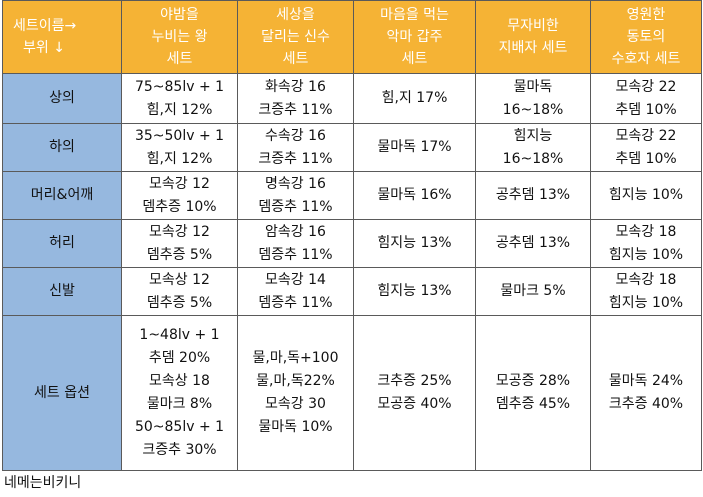  I want to click on row-header: 세트 옵션, so click(62, 393).